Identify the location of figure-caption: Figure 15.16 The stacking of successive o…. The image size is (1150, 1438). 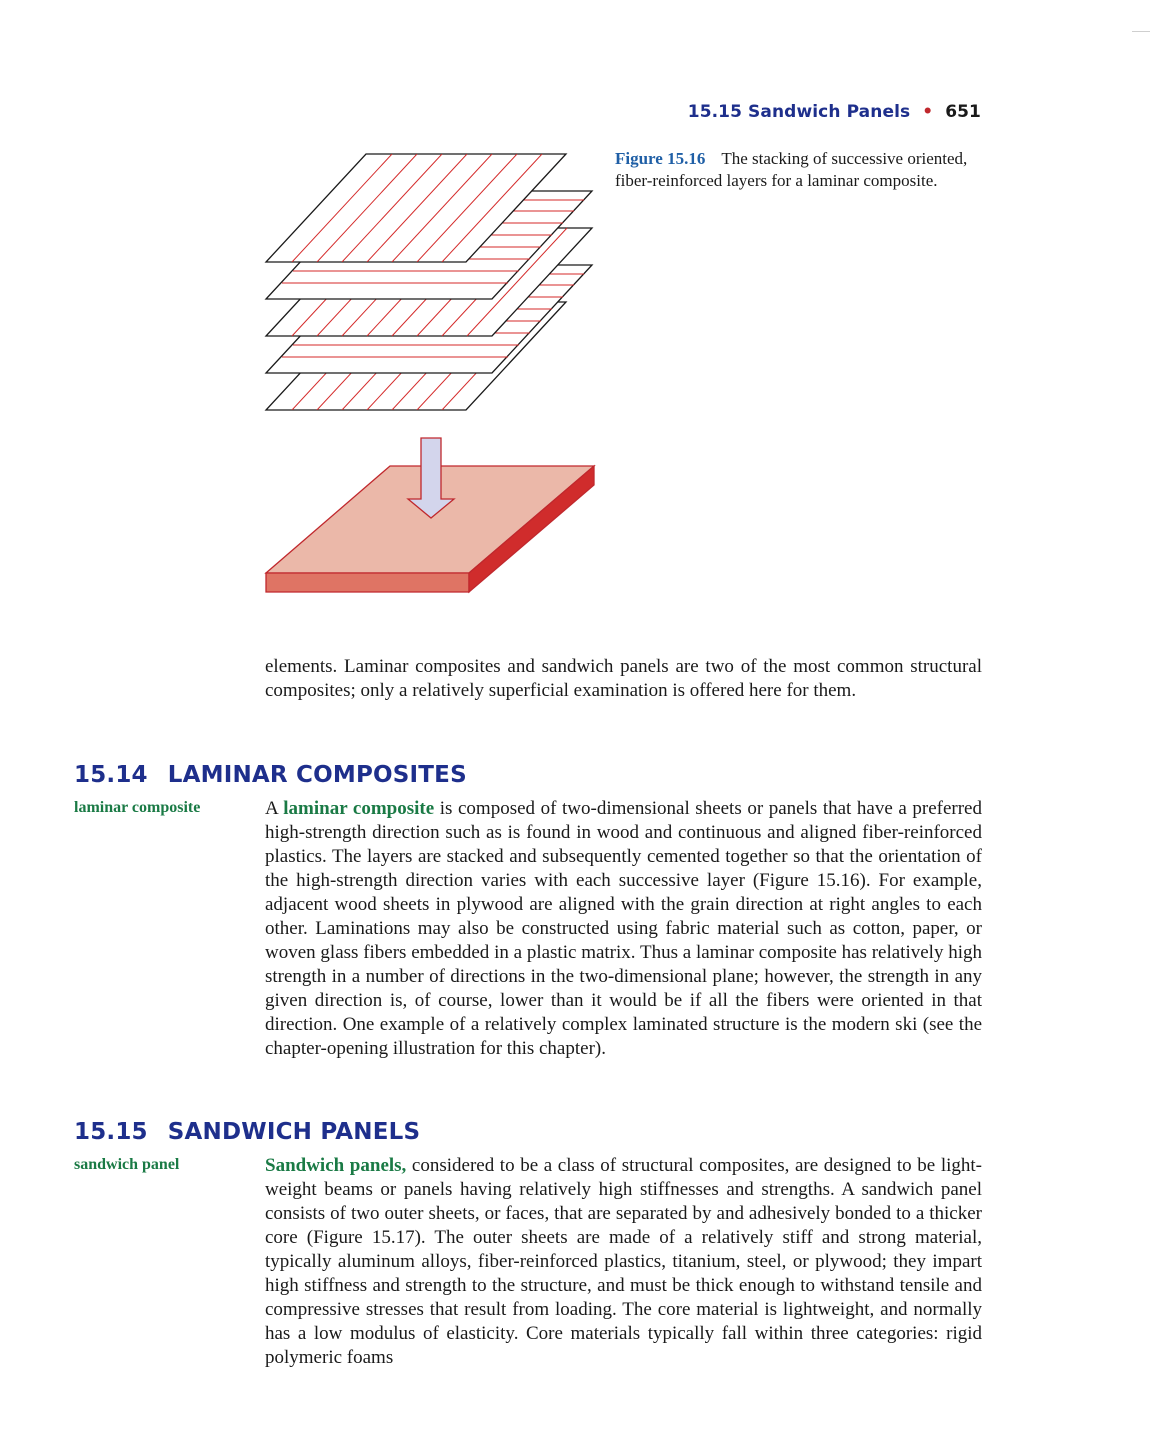
(800, 170).